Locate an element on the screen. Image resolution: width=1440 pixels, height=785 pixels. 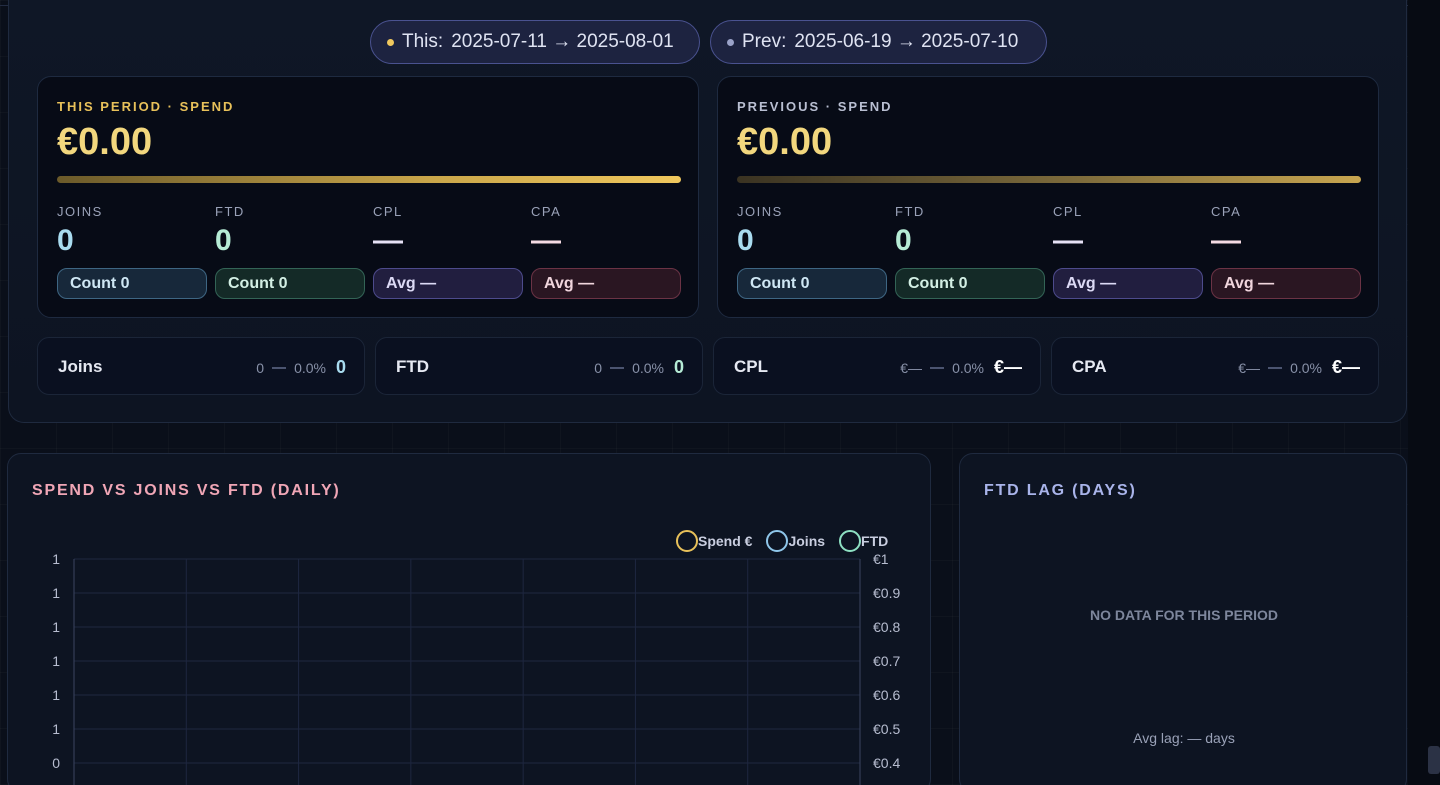
legend-joins-label: Joins is located at coordinates (807, 541).